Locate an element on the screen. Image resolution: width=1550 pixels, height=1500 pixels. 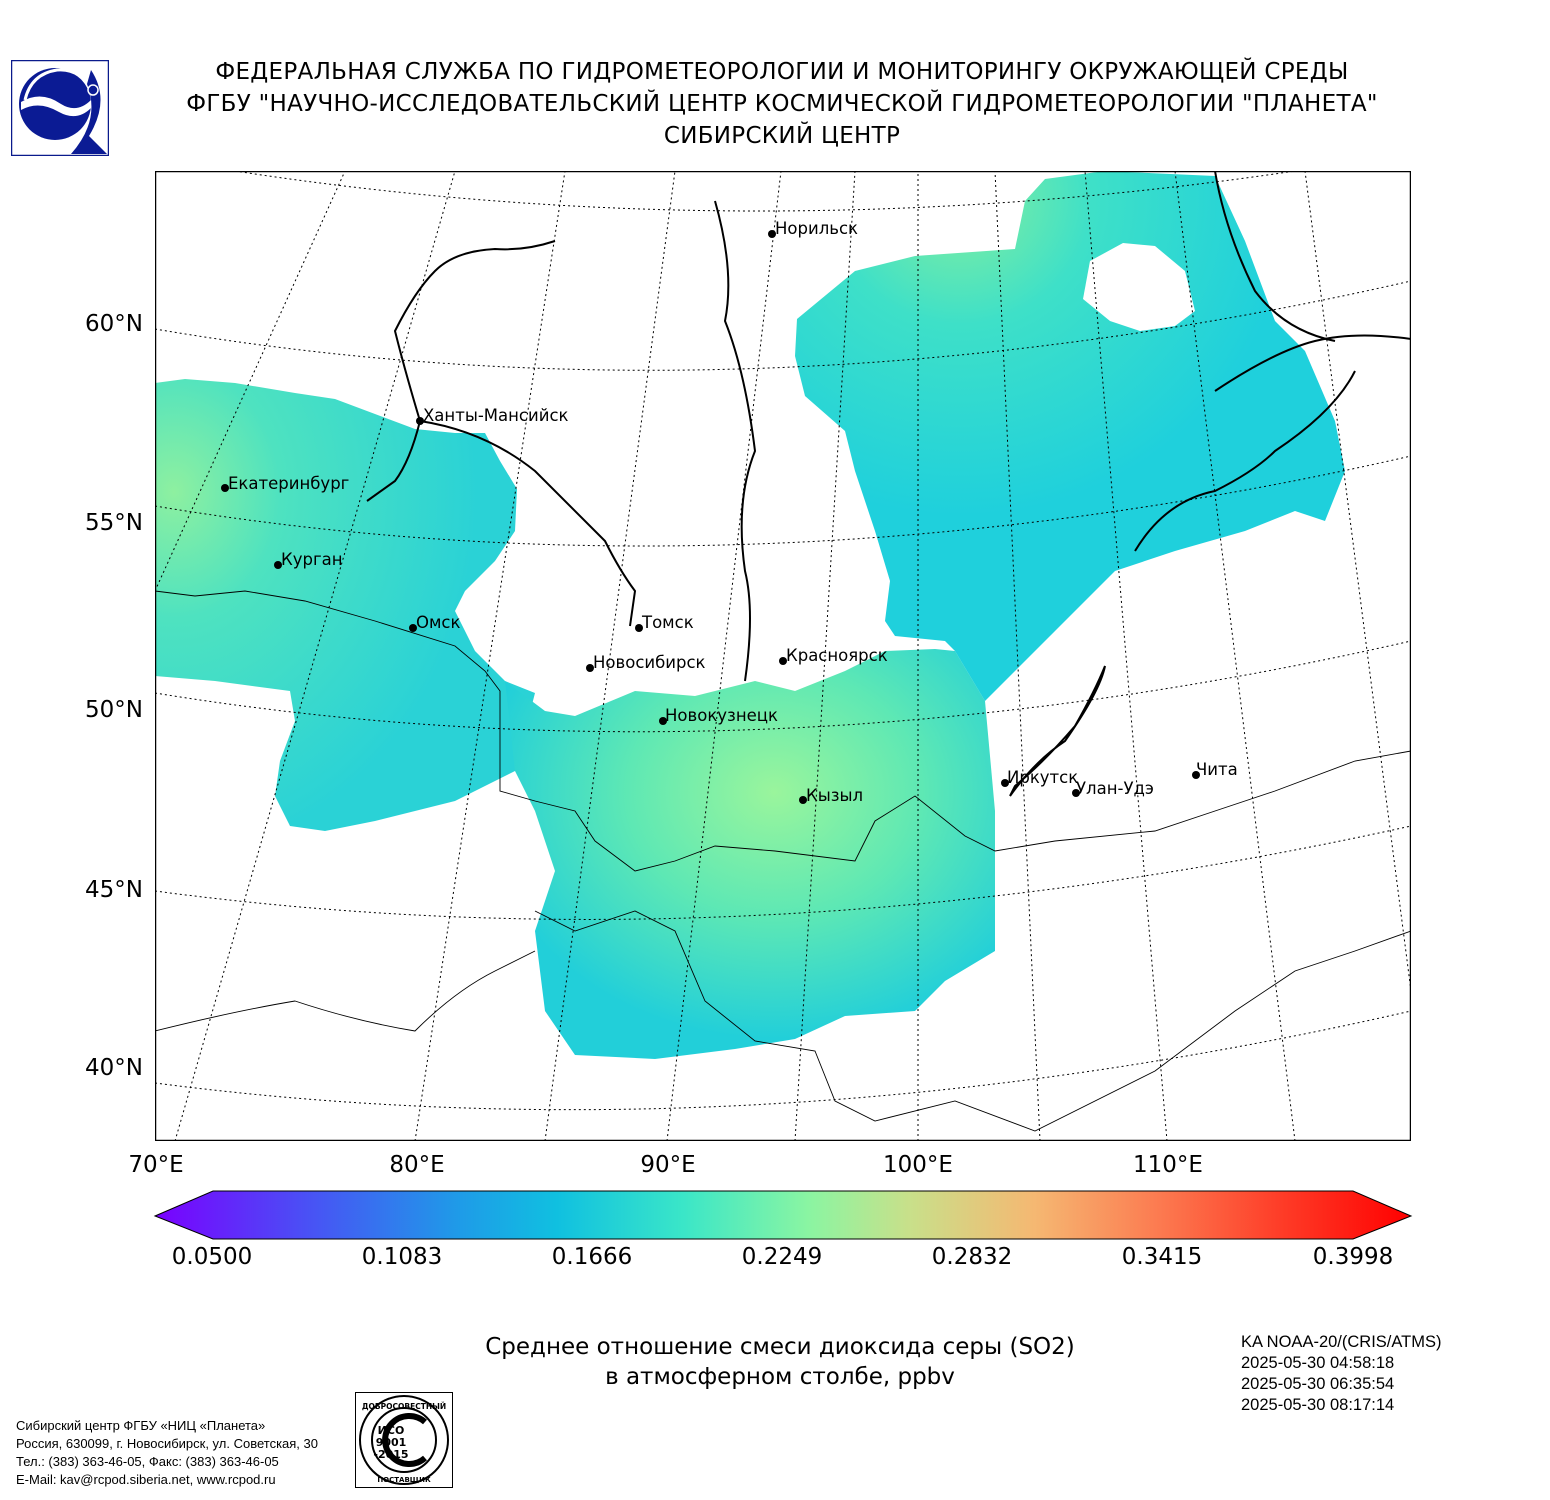
parallel-50n is located at coordinates (783, 686).